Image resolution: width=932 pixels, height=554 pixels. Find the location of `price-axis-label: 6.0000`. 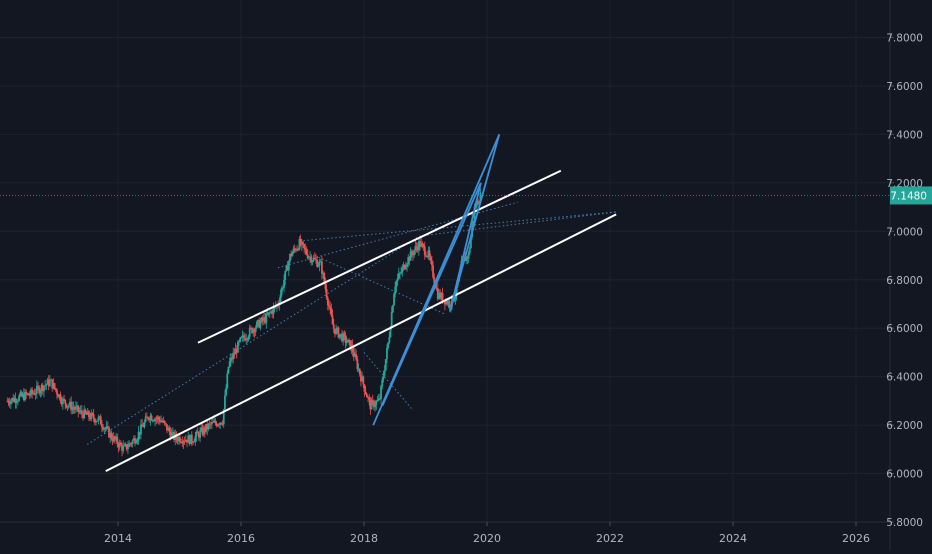

price-axis-label: 6.0000 is located at coordinates (904, 475).